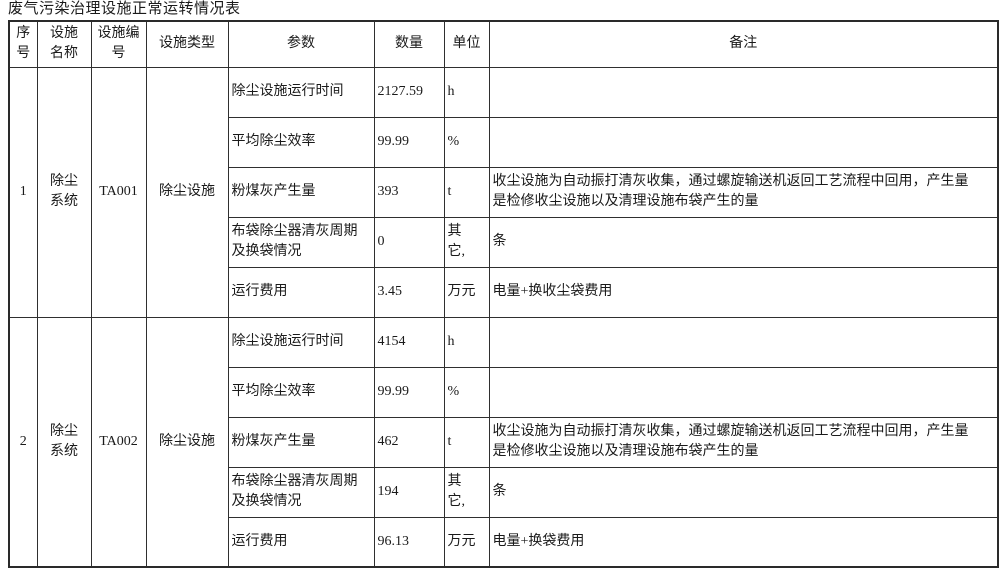 This screenshot has width=1000, height=569. I want to click on cell-qty: 2127.59, so click(409, 92).